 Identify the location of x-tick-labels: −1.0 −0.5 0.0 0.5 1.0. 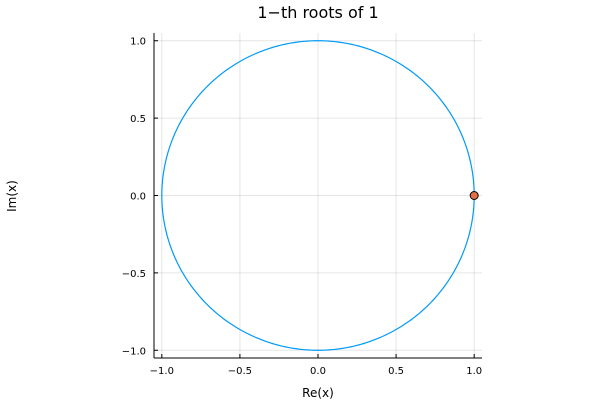
(316, 371).